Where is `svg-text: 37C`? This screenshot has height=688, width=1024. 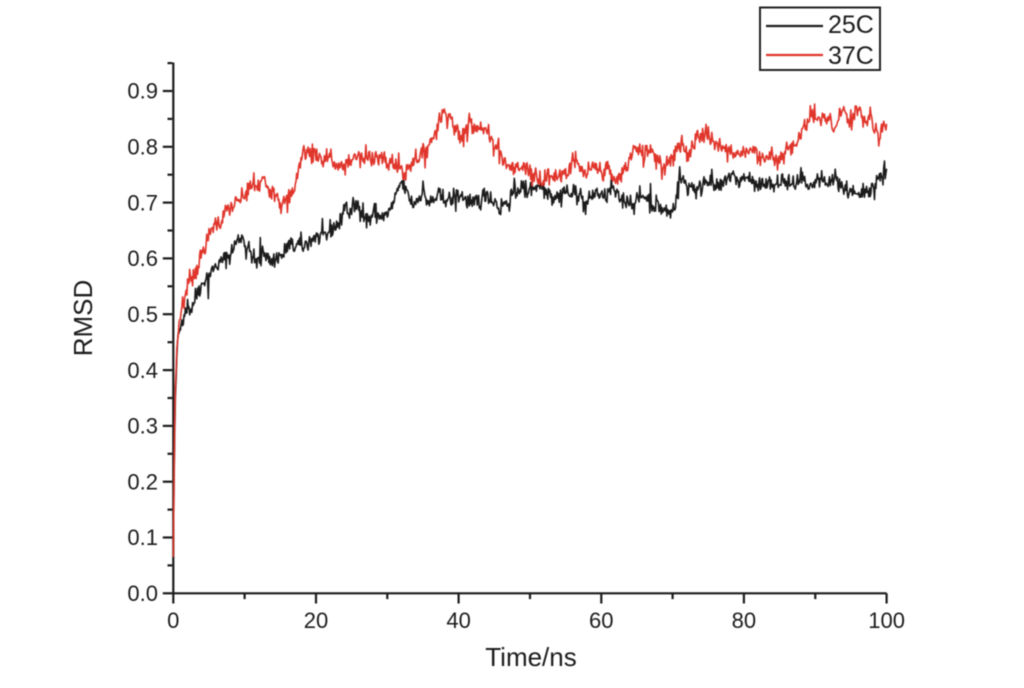 svg-text: 37C is located at coordinates (851, 56).